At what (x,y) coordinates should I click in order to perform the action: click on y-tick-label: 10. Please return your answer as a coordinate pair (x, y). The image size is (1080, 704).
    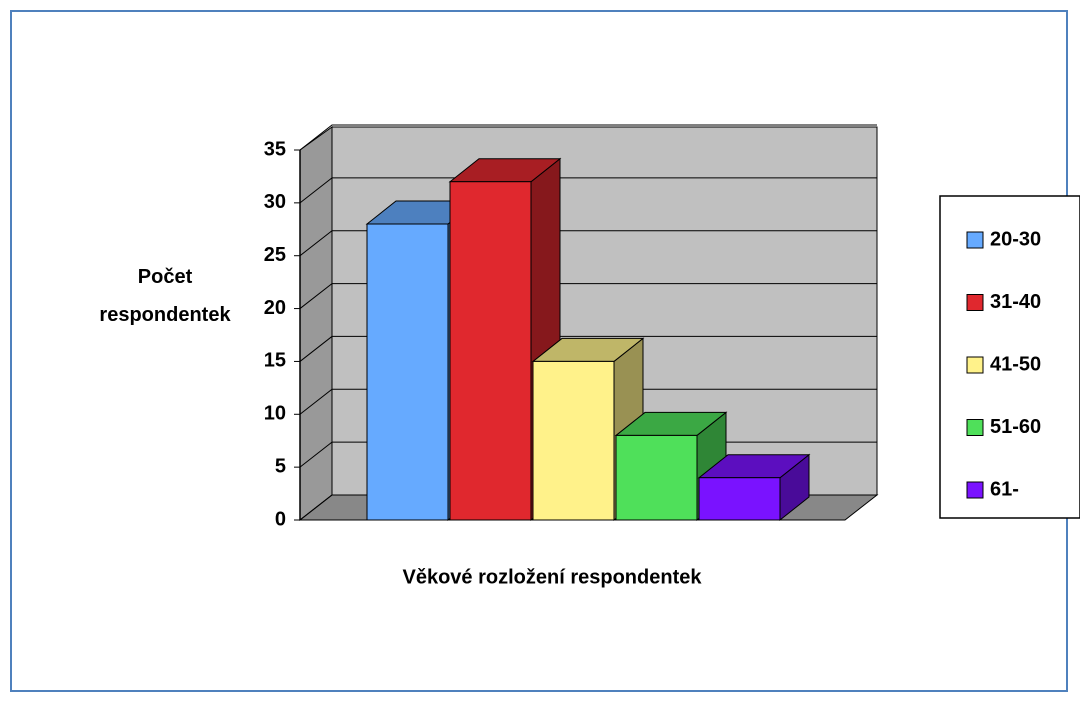
    Looking at the image, I should click on (275, 414).